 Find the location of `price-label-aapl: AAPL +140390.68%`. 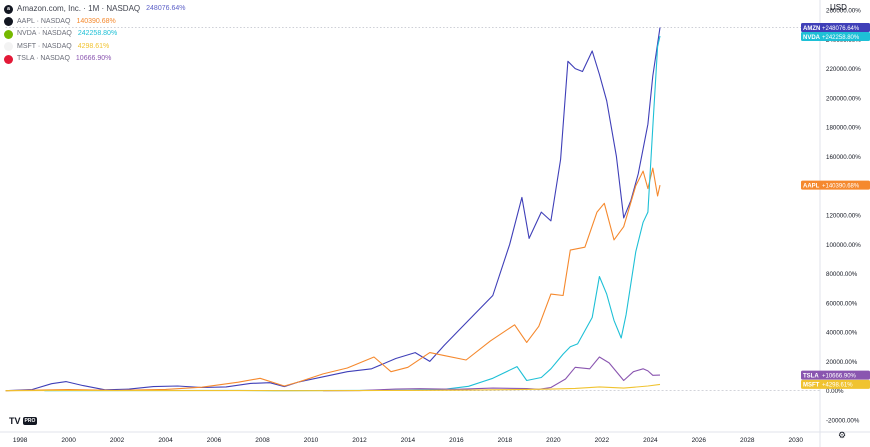

price-label-aapl: AAPL +140390.68% is located at coordinates (835, 185).